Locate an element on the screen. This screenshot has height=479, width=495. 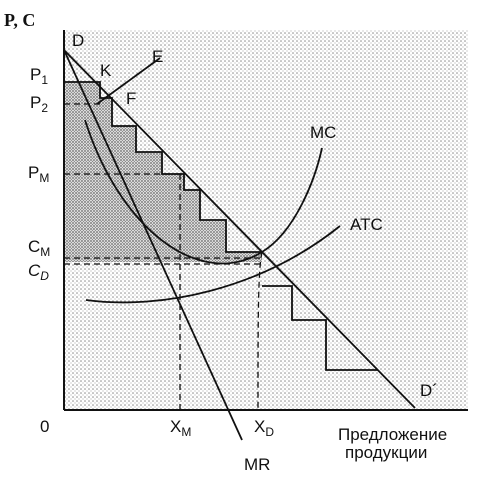
marginal-cost-curve is located at coordinates (203, 192).